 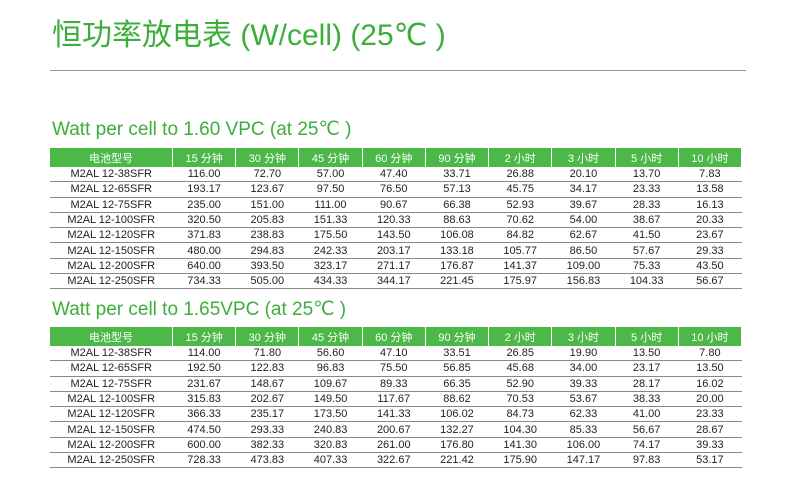 I want to click on value-cell: 242.33, so click(x=330, y=250).